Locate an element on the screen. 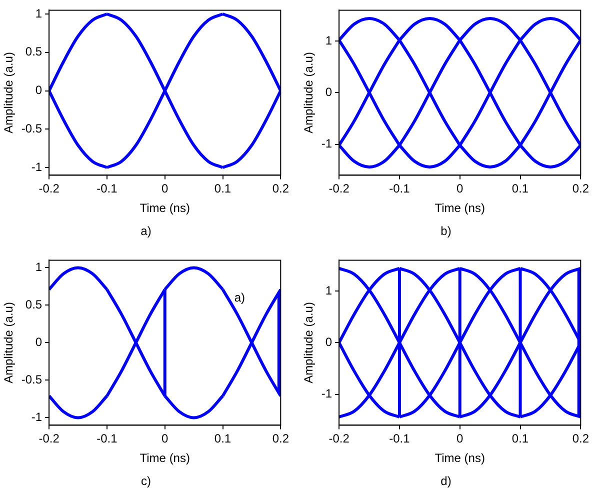 This screenshot has width=592, height=503. text: c) is located at coordinates (146, 481).